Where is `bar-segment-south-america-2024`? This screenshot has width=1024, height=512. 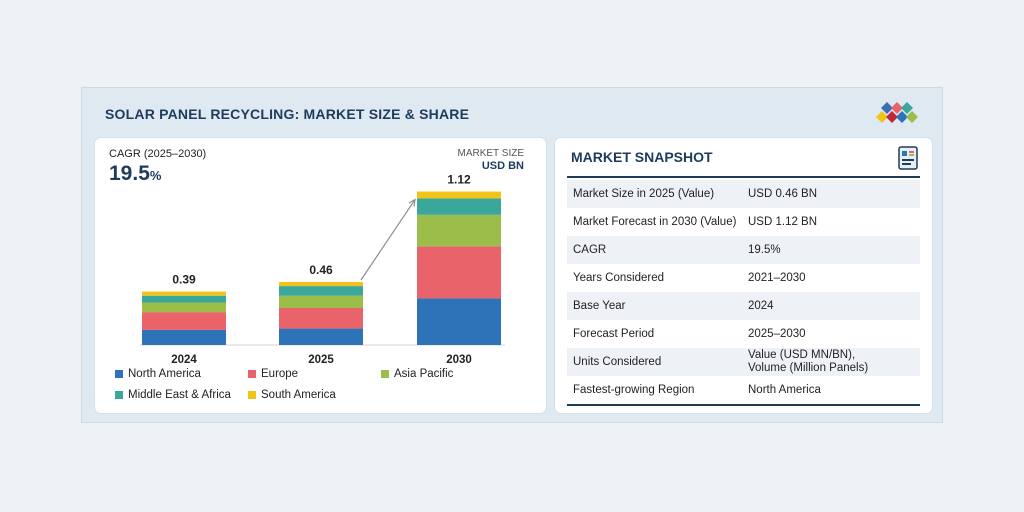 bar-segment-south-america-2024 is located at coordinates (184, 293).